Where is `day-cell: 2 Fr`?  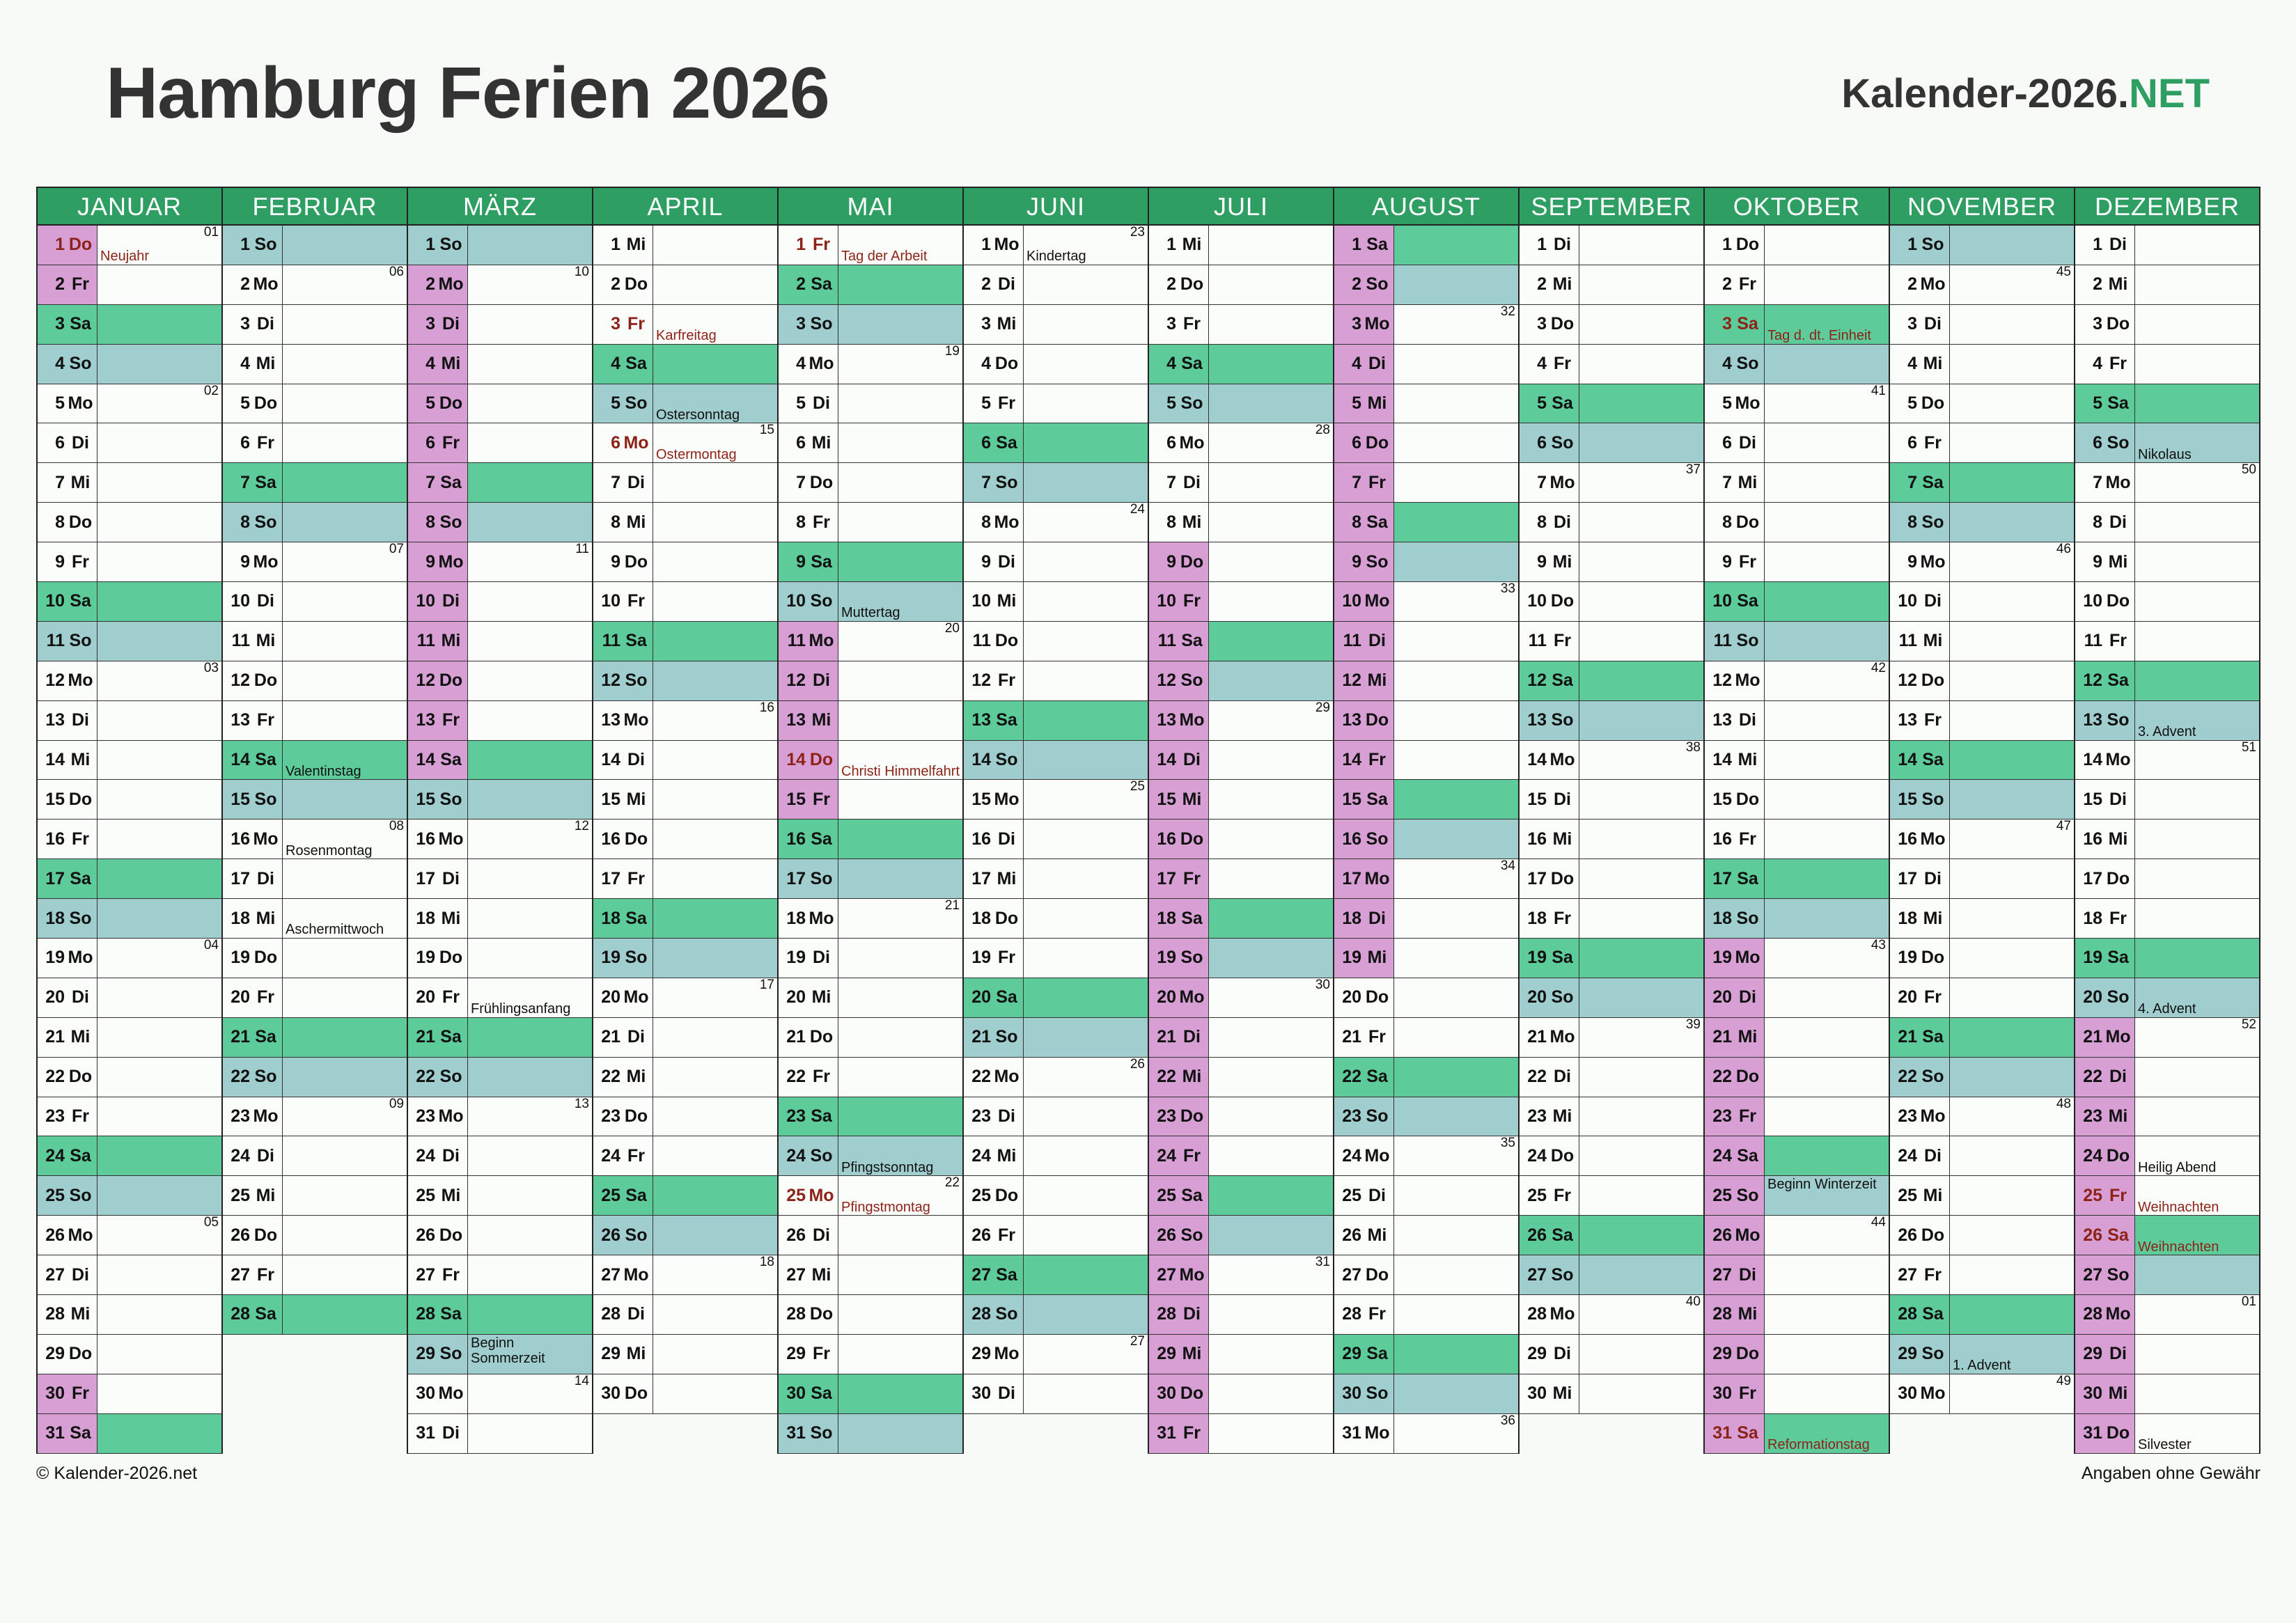
day-cell: 2 Fr is located at coordinates (1735, 284).